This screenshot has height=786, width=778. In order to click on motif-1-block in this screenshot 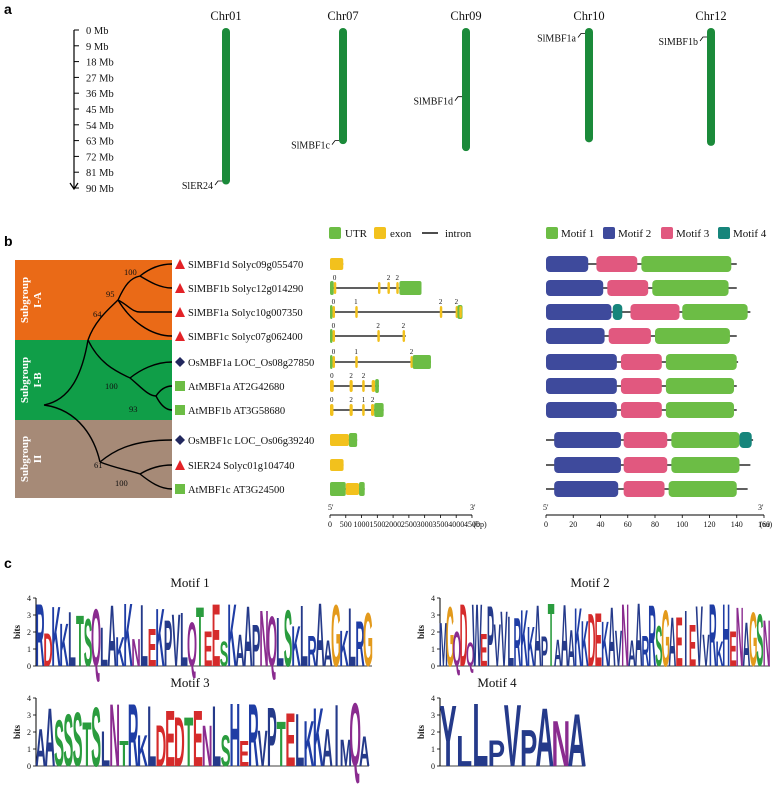, I will do `click(701, 362)`.